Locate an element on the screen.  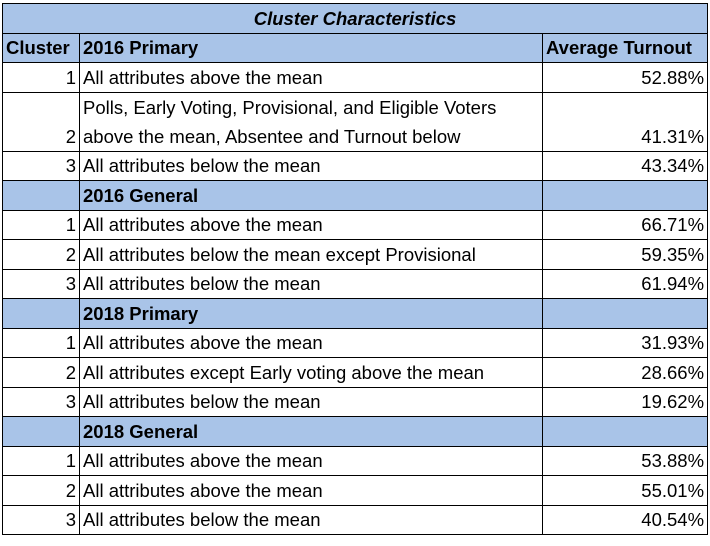
turnout-cell: 41.31% is located at coordinates (625, 121).